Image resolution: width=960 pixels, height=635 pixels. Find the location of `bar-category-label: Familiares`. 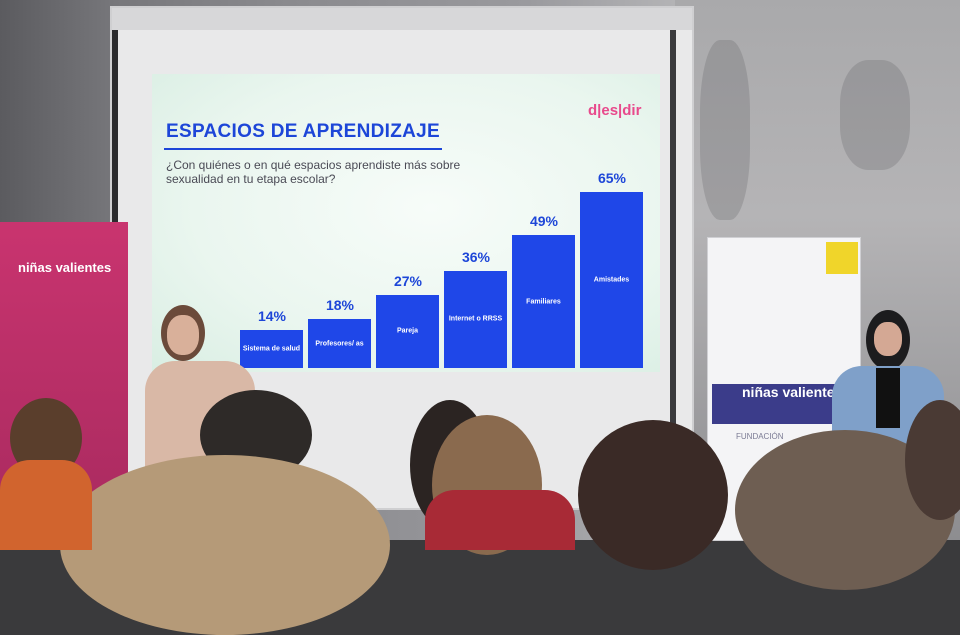

bar-category-label: Familiares is located at coordinates (543, 302).